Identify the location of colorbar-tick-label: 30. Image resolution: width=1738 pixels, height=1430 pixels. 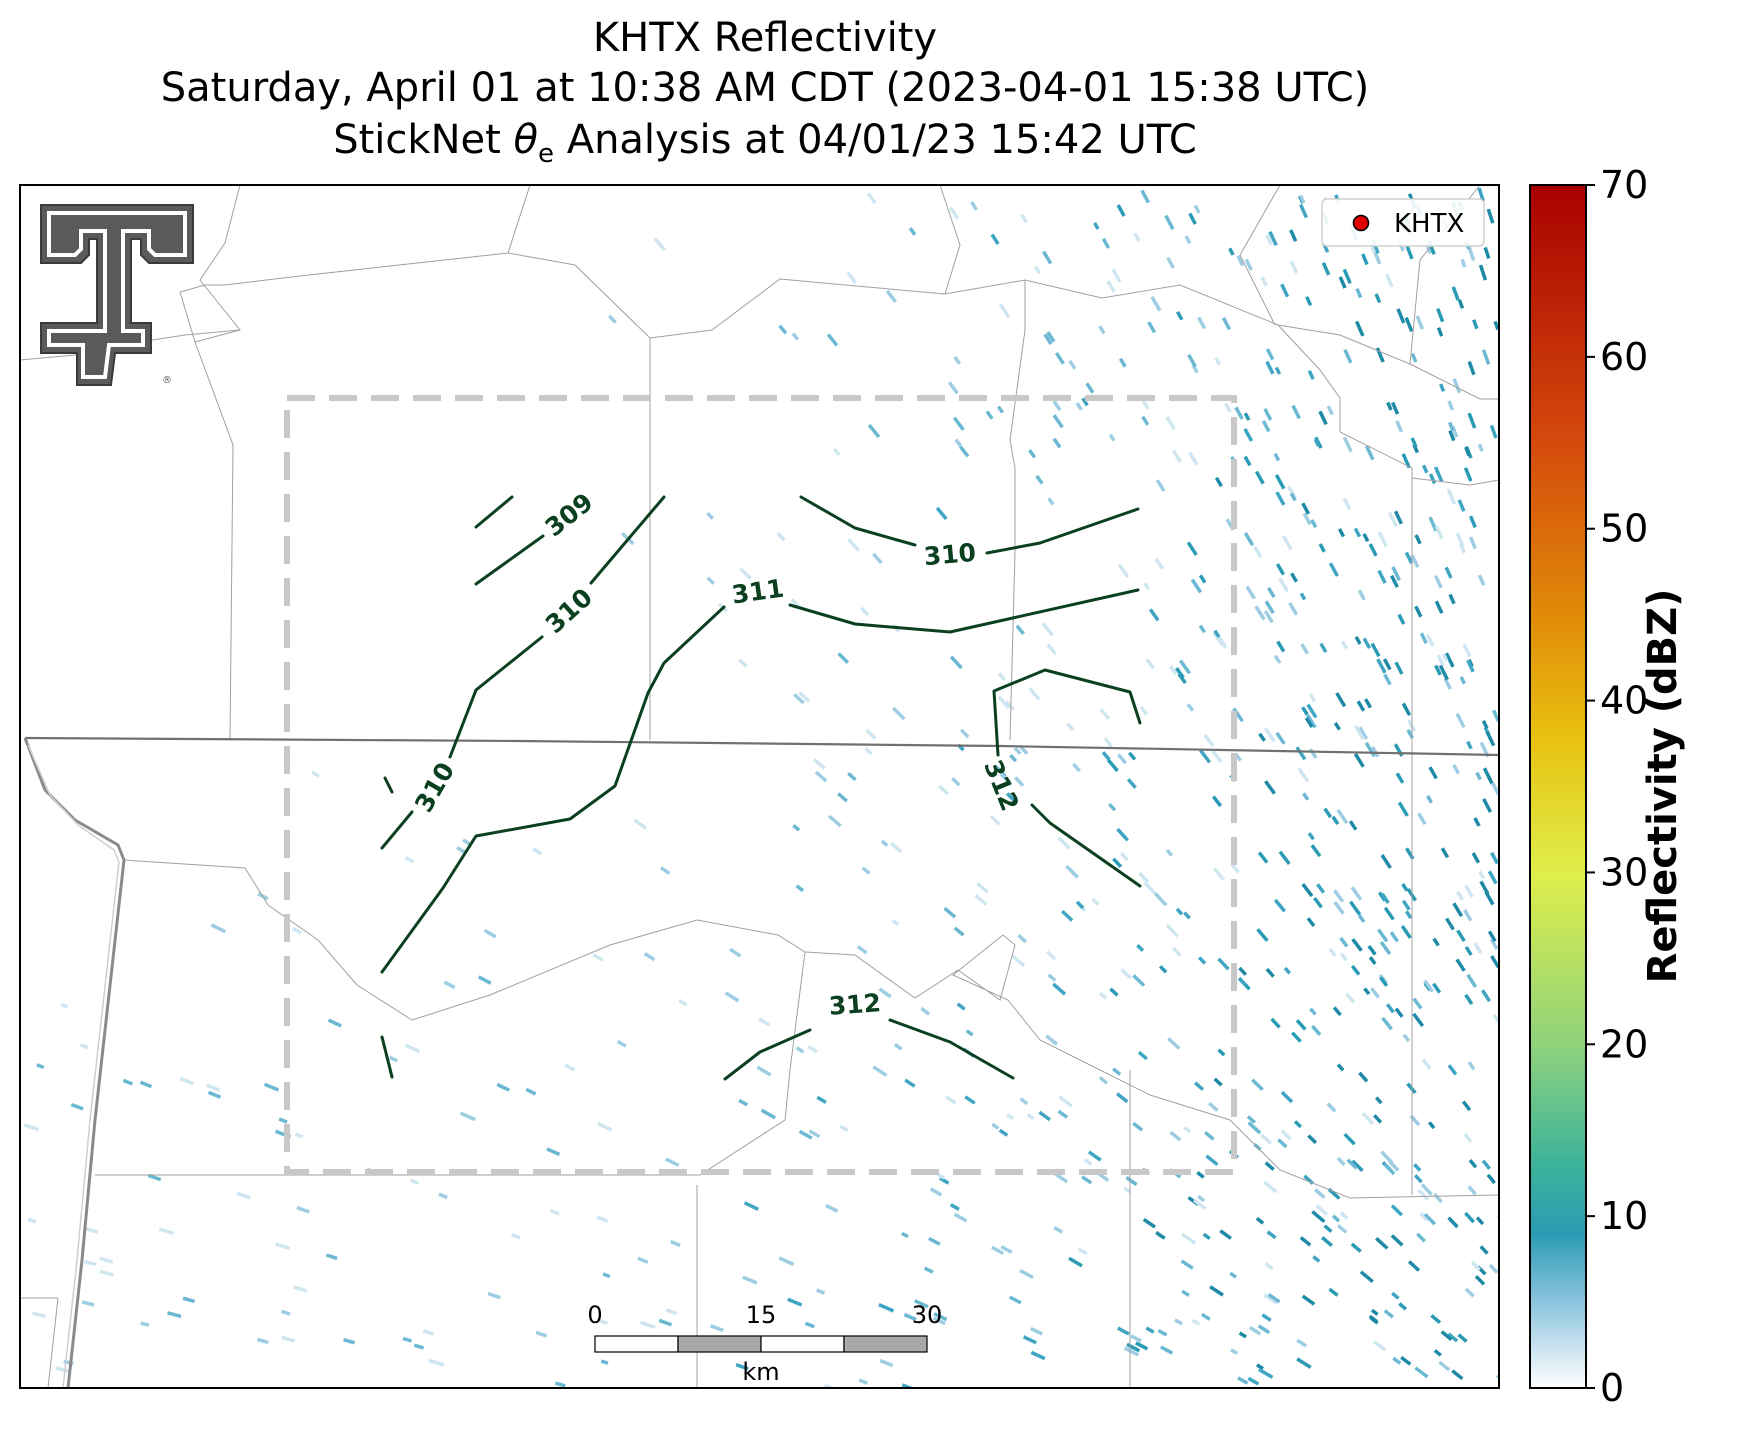
(1624, 872).